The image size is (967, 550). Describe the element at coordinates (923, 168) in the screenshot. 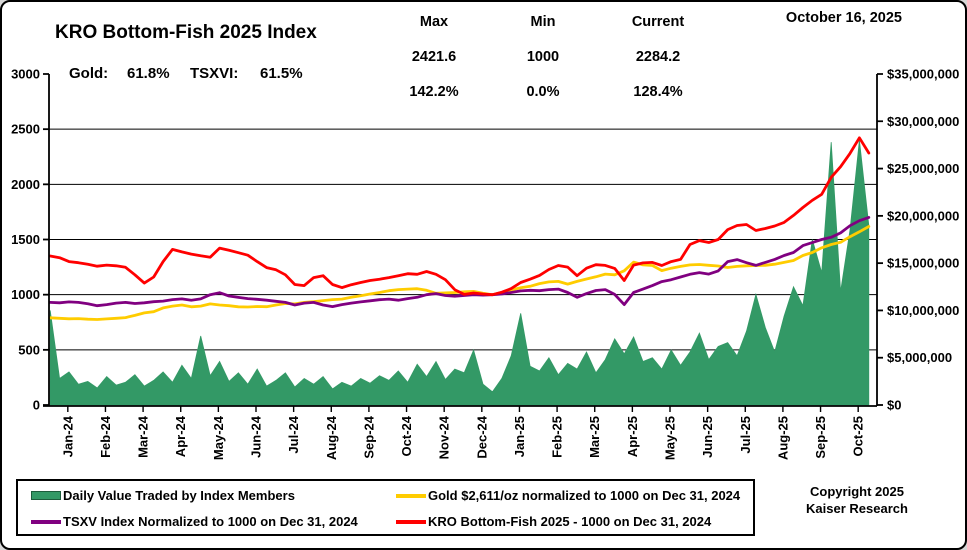

I see `right-axis-label: $25,000,000` at that location.